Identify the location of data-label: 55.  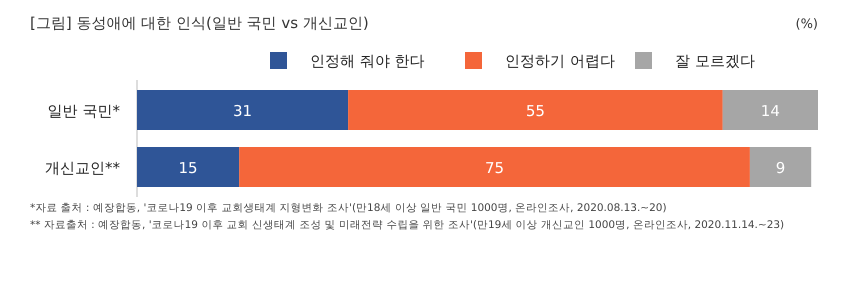
(535, 111).